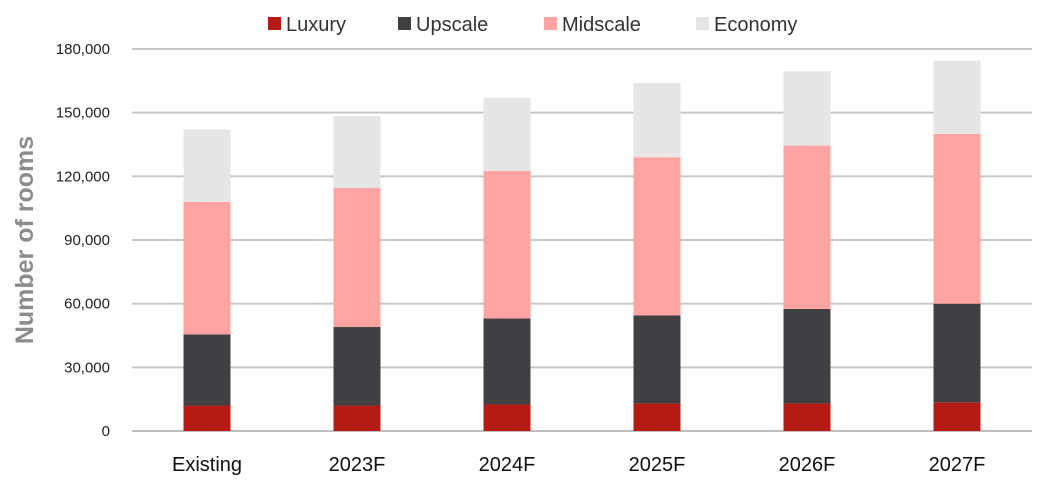 This screenshot has width=1049, height=496. I want to click on bar-luxury-2027f, so click(957, 416).